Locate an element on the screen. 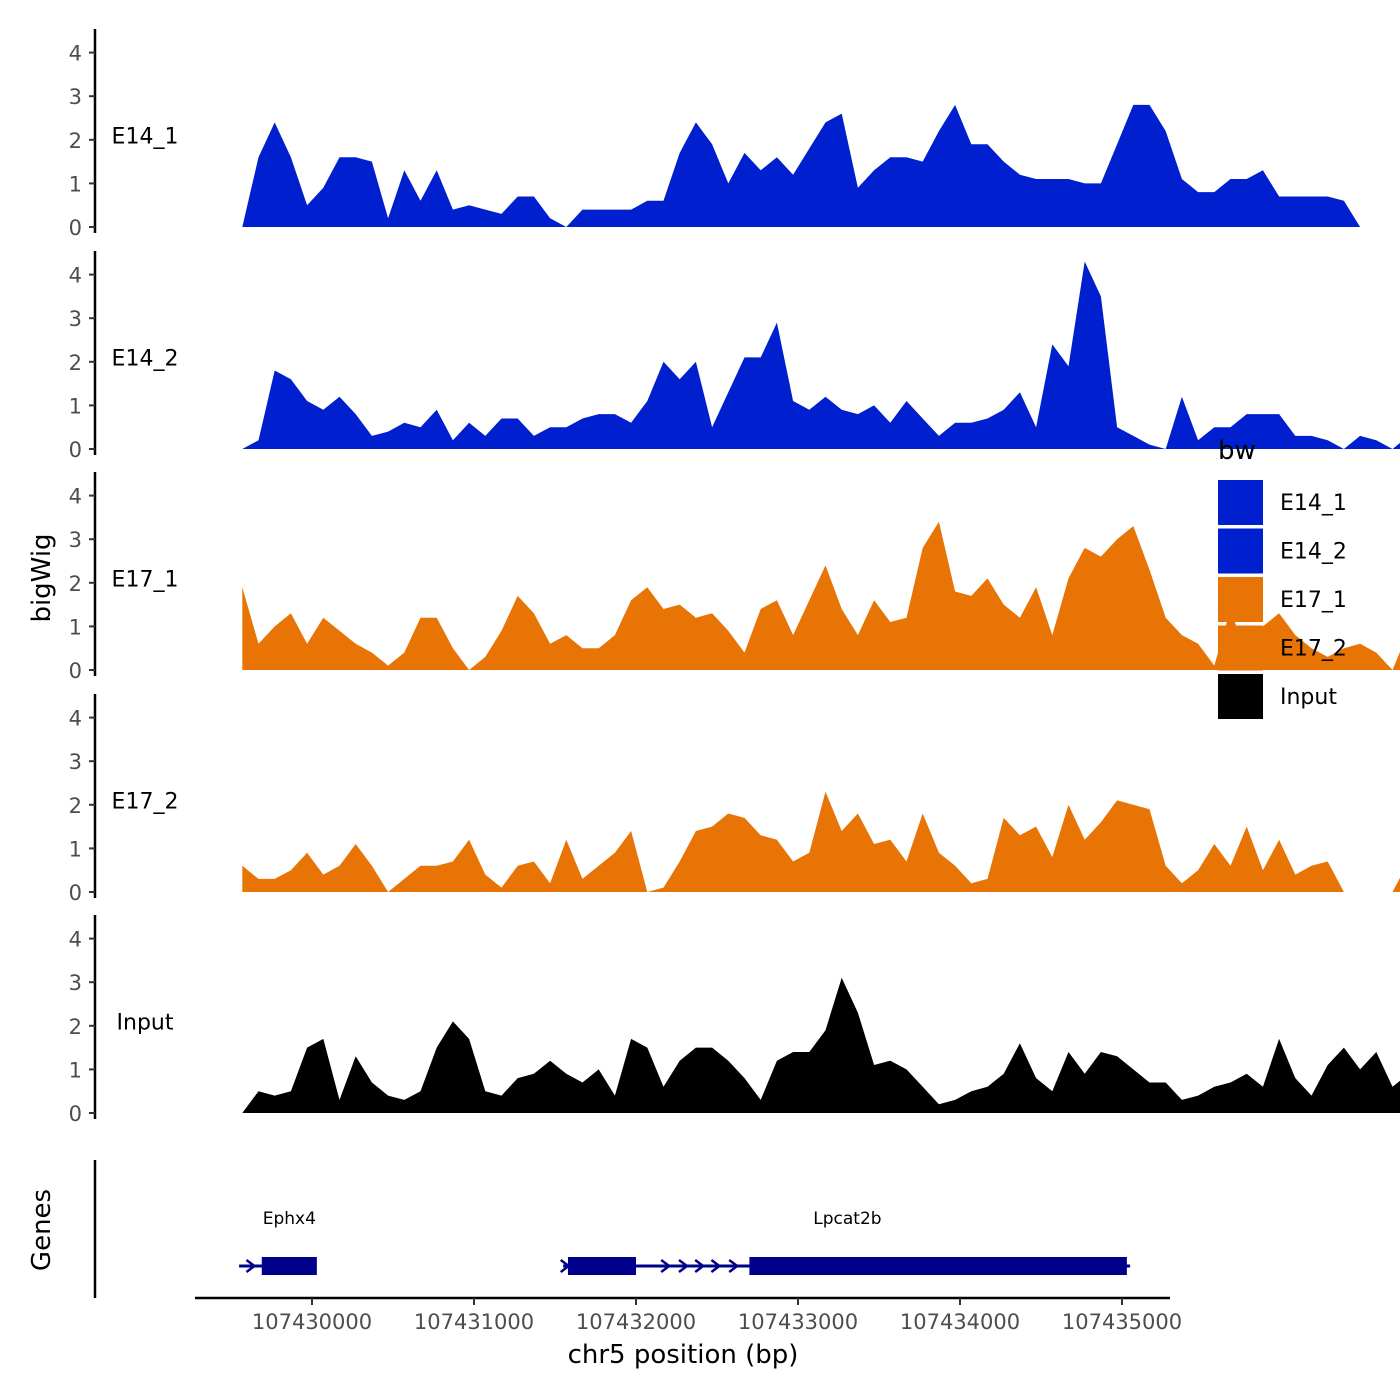 This screenshot has width=1400, height=1400. legend-label-E17_2: E17_2 is located at coordinates (1313, 649).